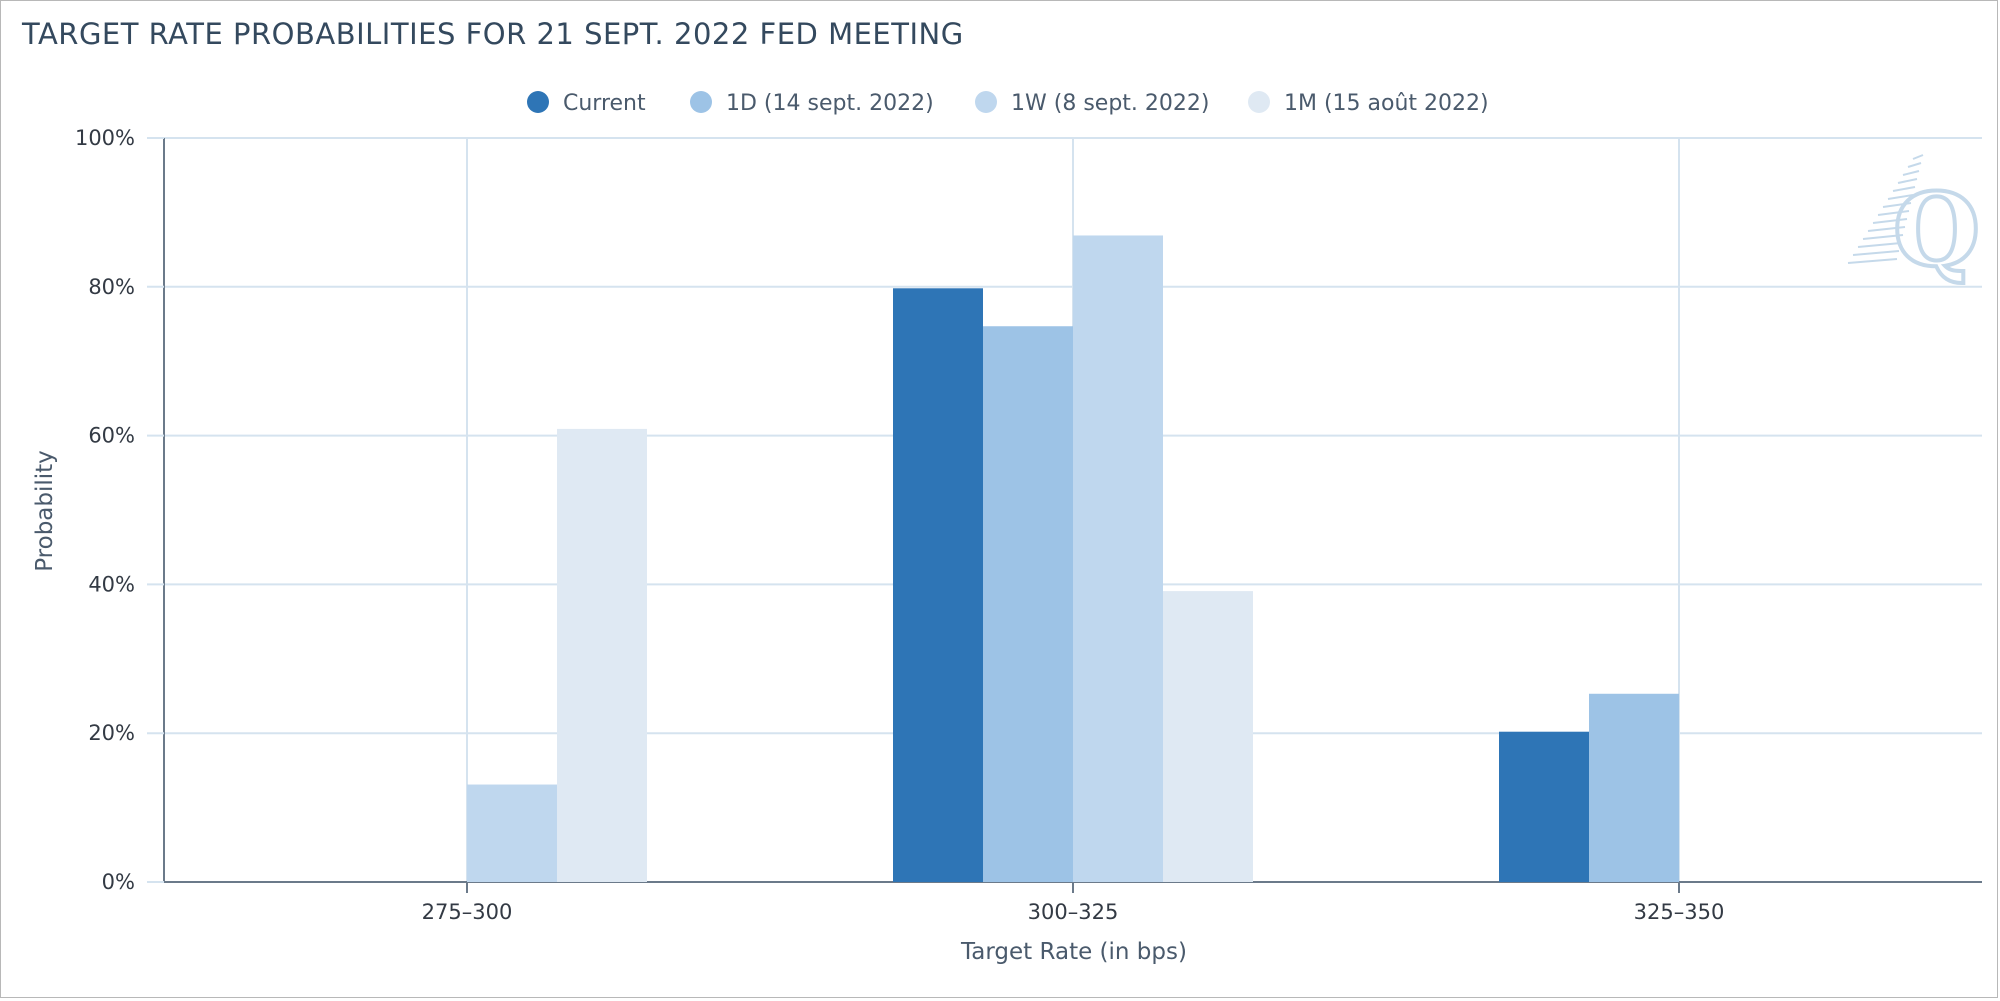  Describe the element at coordinates (1110, 103) in the screenshot. I see `legend-label: 1W (8 sept. 2022)` at that location.